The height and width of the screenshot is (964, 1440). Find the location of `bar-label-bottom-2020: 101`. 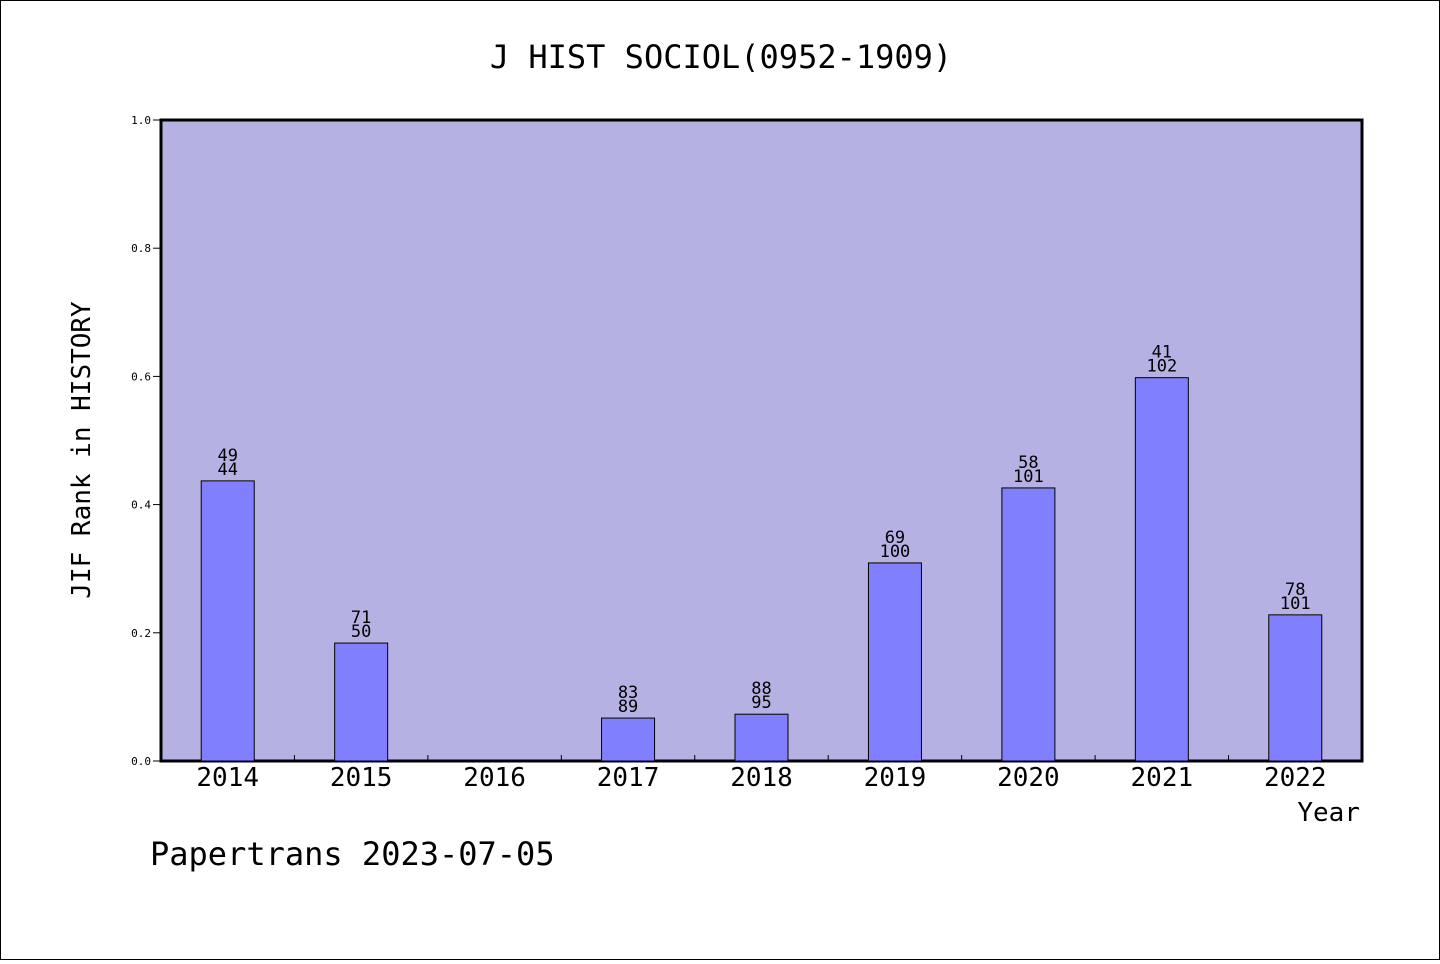

bar-label-bottom-2020: 101 is located at coordinates (1028, 477).